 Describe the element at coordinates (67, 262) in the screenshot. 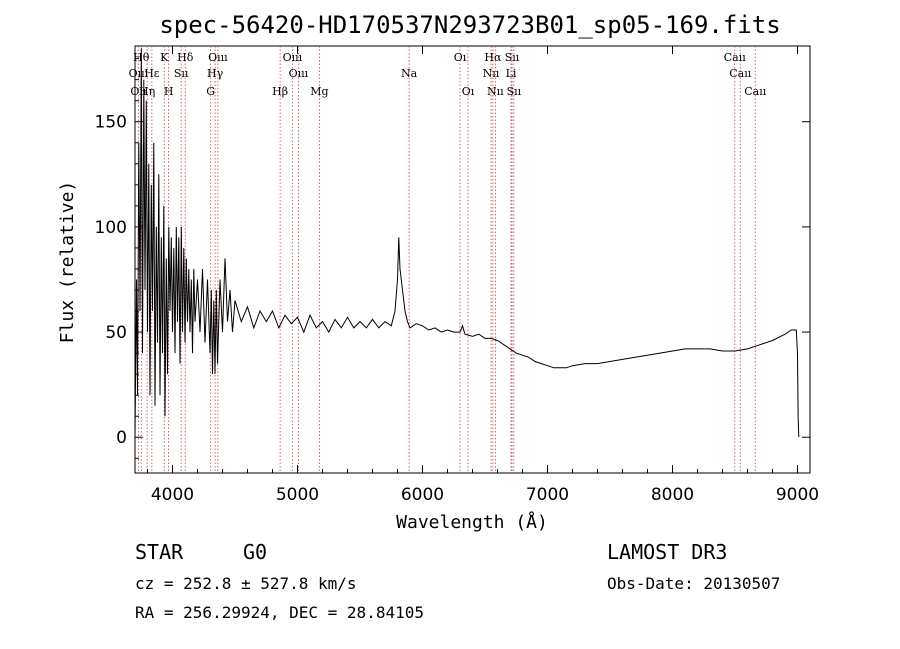

I see `y-axis-label: Flux (relative)` at that location.